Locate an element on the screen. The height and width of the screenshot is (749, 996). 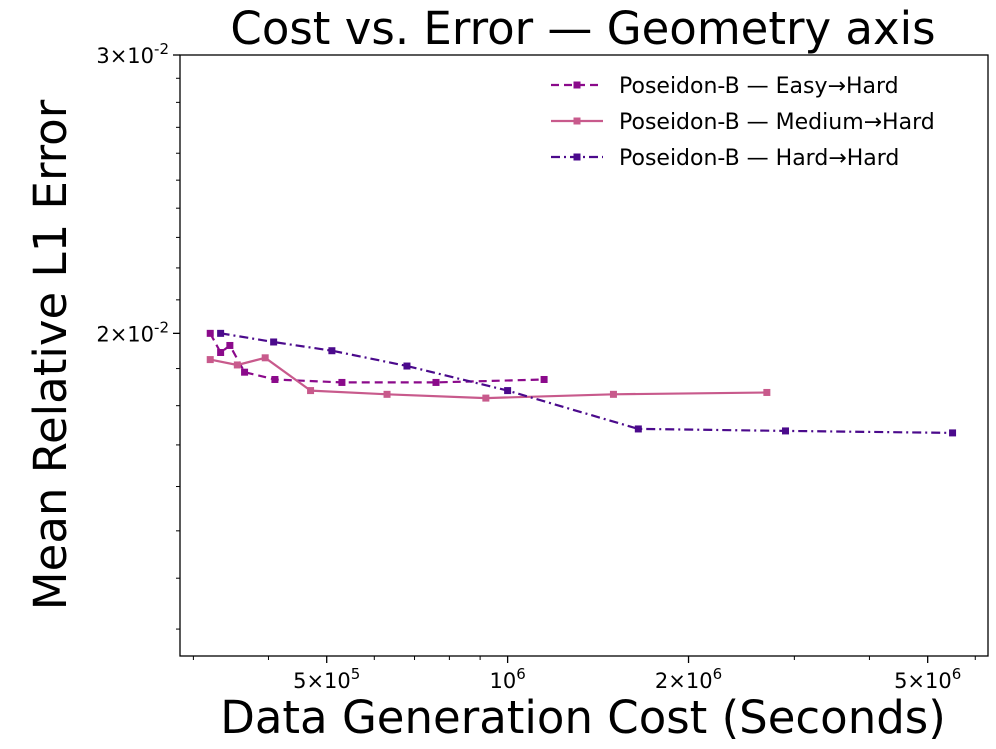
x-axis-label: Data Generation Cost (Seconds) is located at coordinates (583, 717).